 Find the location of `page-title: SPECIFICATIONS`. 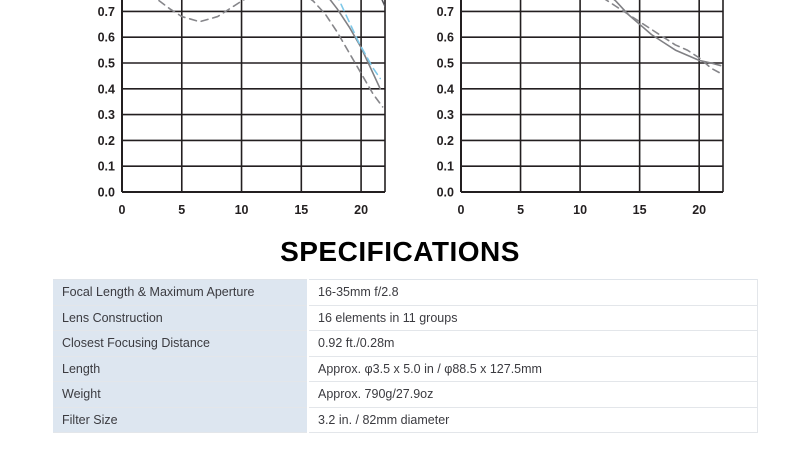

page-title: SPECIFICATIONS is located at coordinates (400, 251).